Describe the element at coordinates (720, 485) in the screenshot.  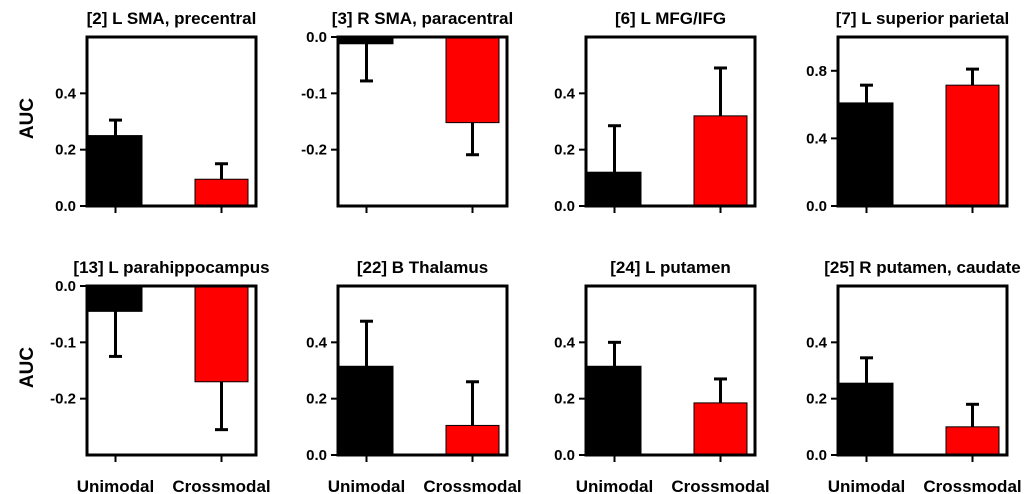
I see `panel-7-xcat-crossmodal: Crossmodal` at that location.